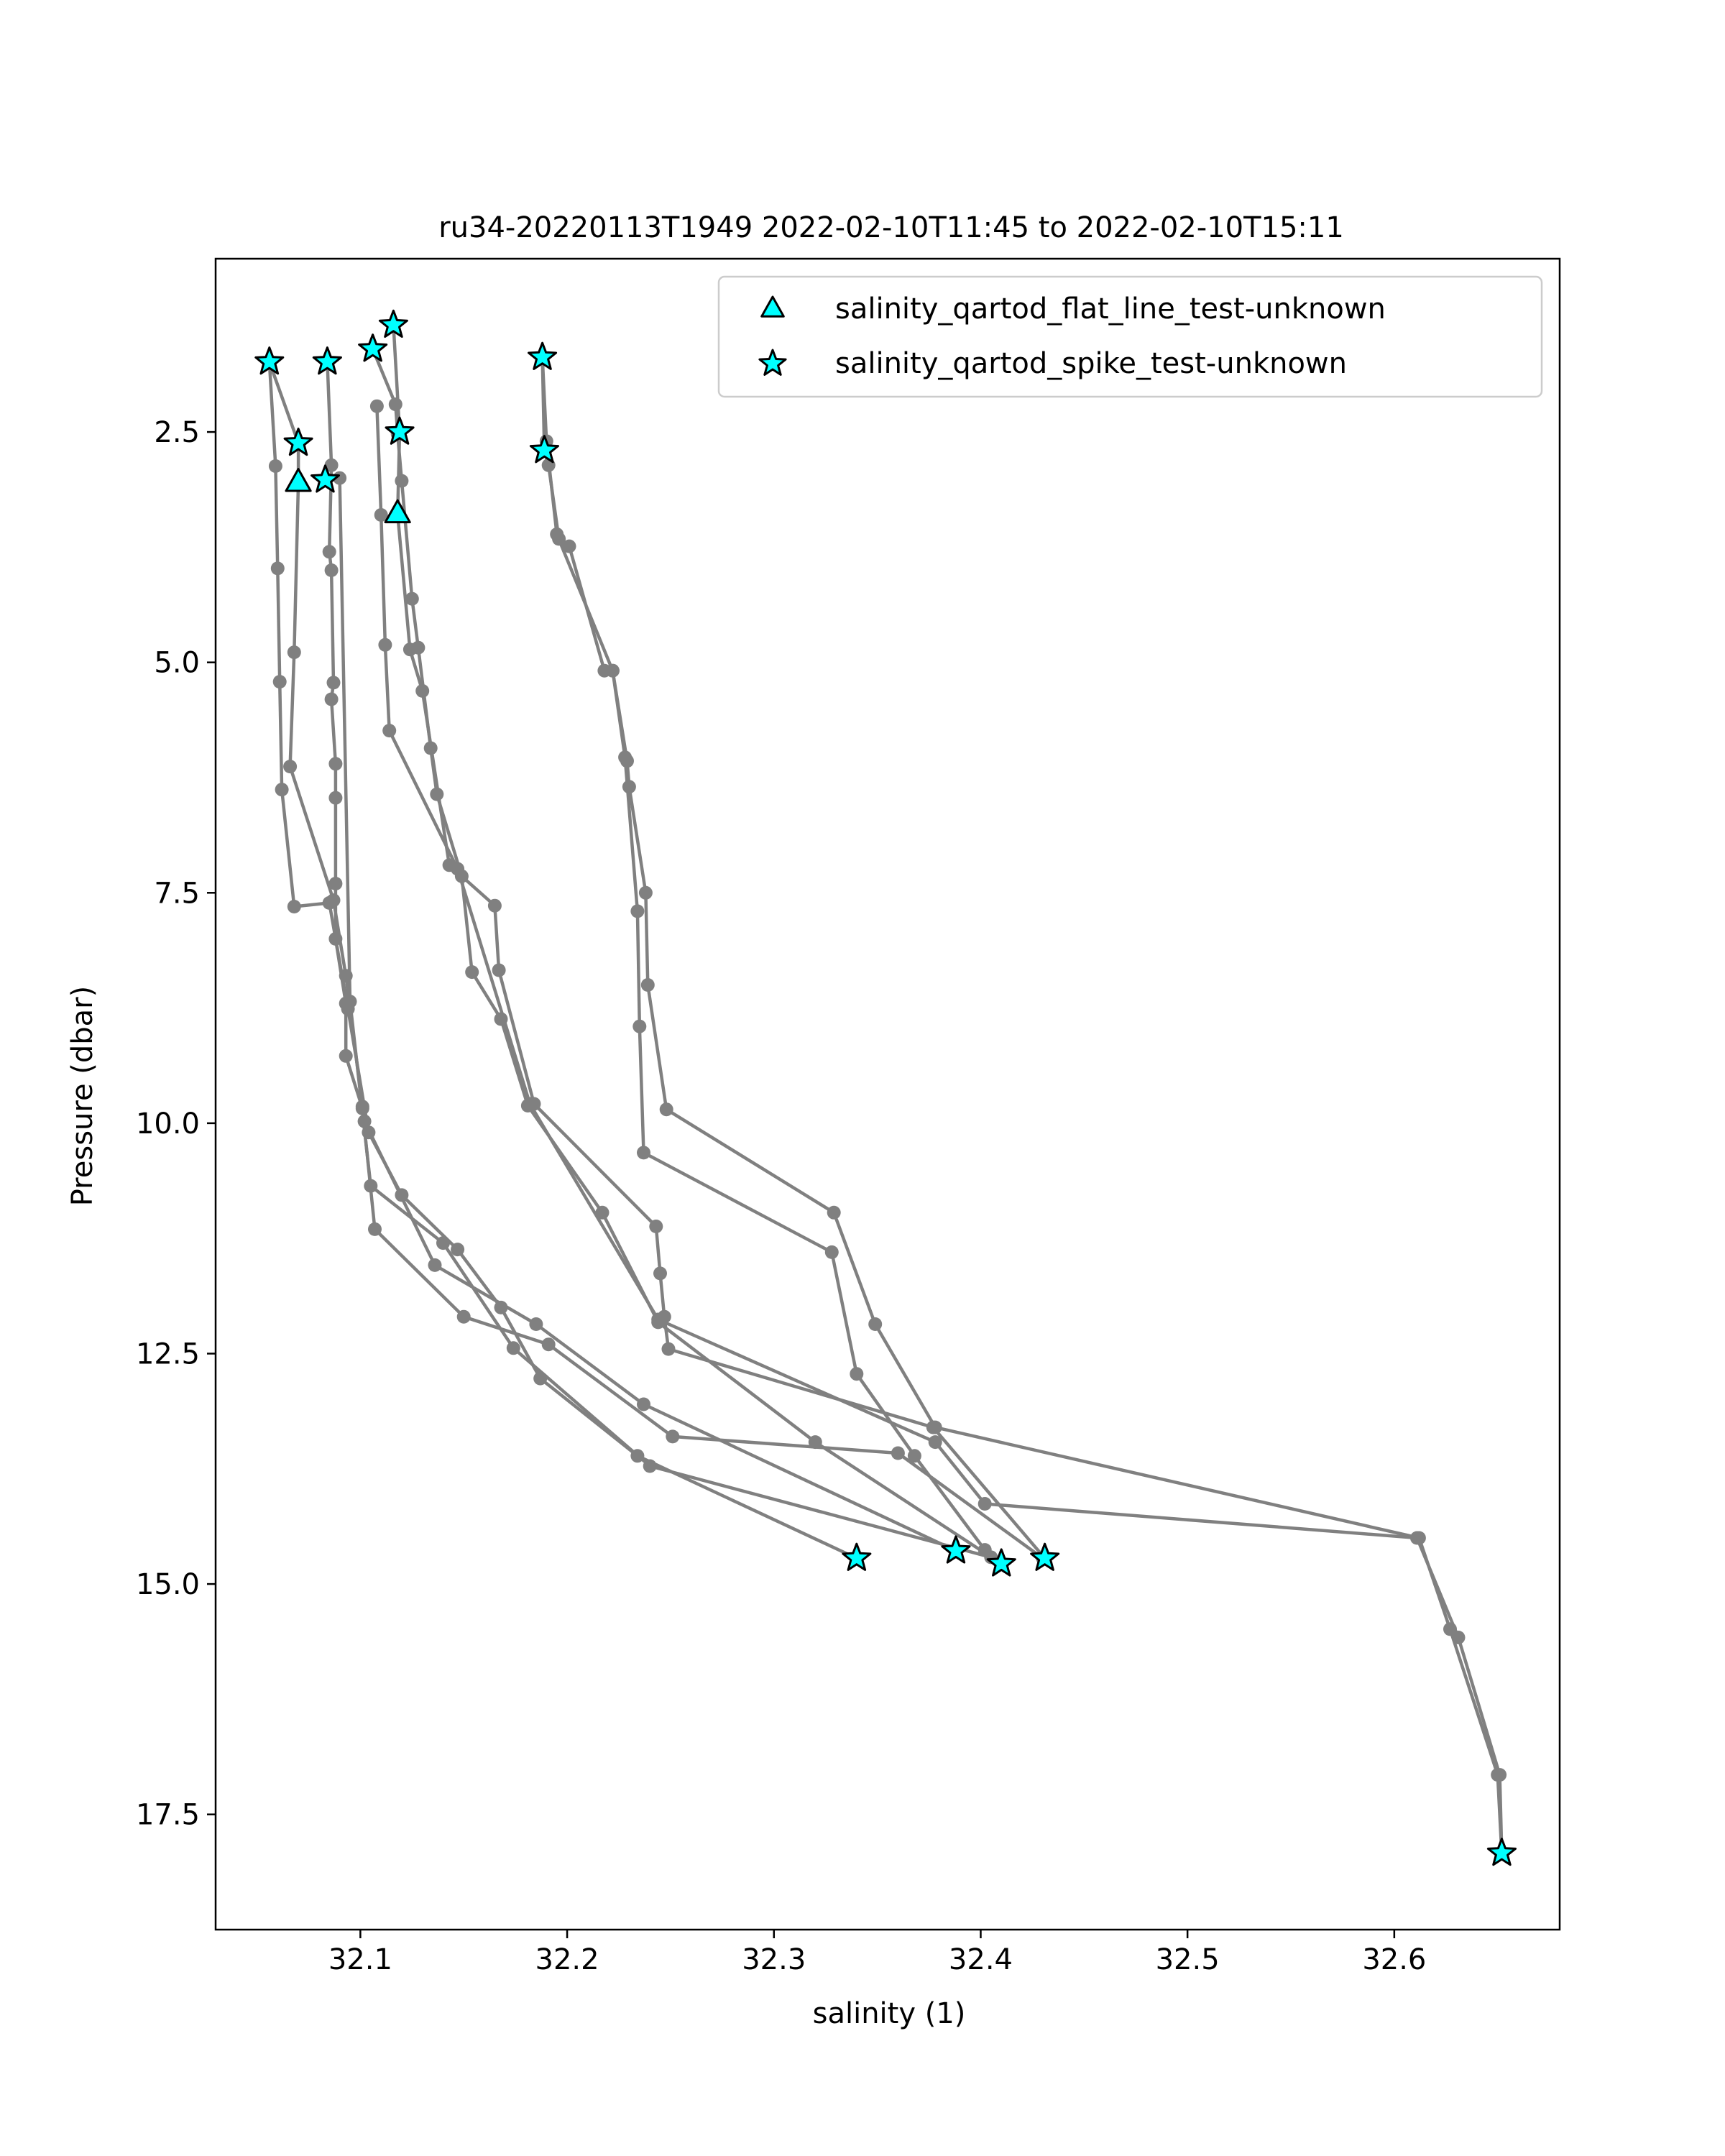  I want to click on y-tick-label: 7.5, so click(177, 894).